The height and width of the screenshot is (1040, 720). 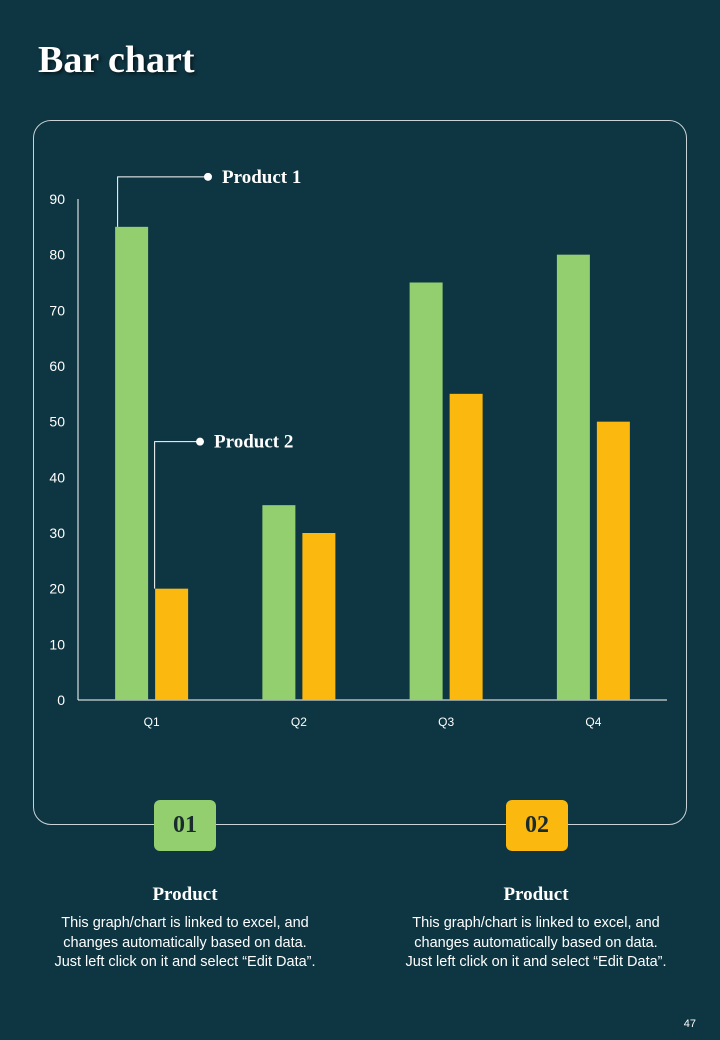 I want to click on y-tick-label: 70, so click(x=57, y=310).